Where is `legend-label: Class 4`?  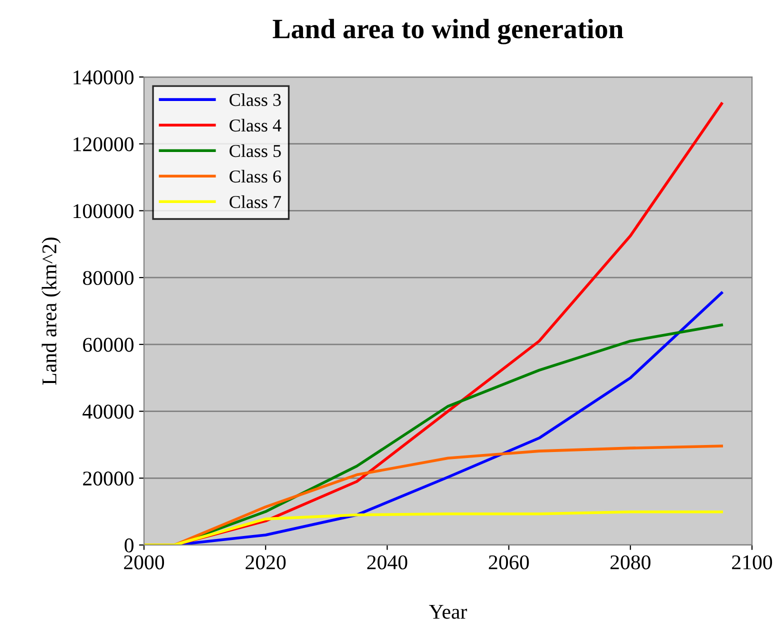
legend-label: Class 4 is located at coordinates (256, 125).